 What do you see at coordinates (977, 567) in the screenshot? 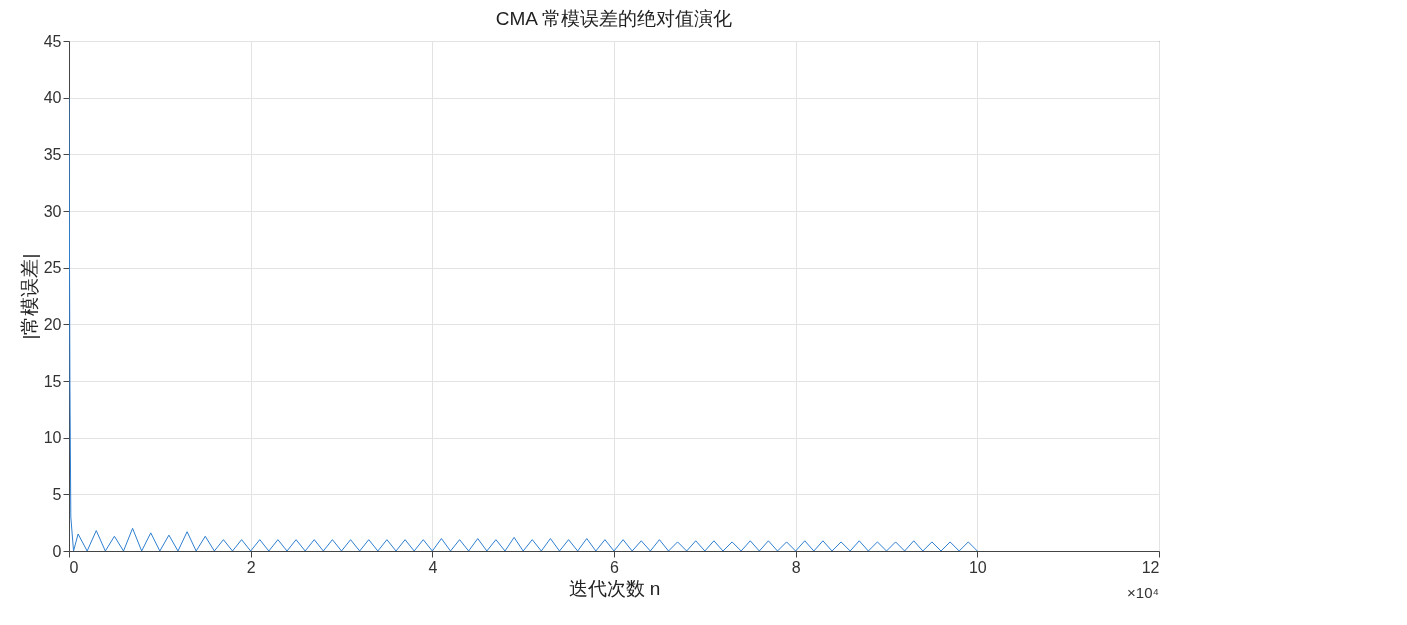
I see `x-tick-label: 10` at bounding box center [977, 567].